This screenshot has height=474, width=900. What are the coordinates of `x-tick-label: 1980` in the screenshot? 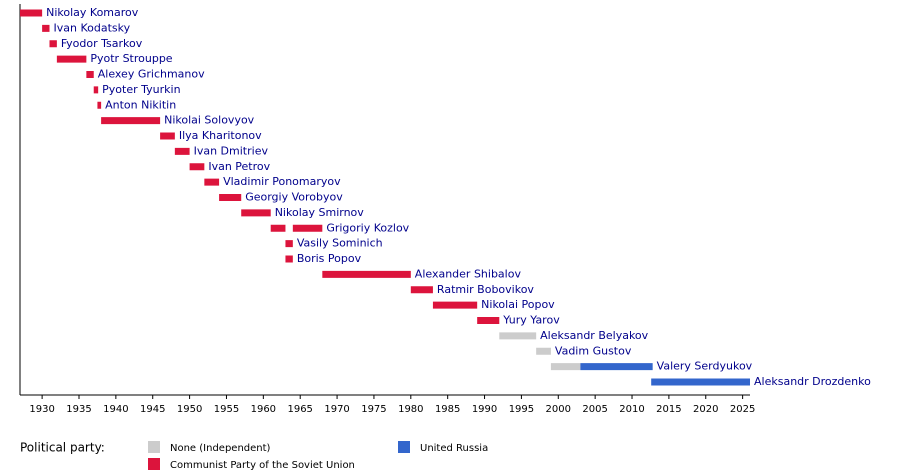 It's located at (410, 409).